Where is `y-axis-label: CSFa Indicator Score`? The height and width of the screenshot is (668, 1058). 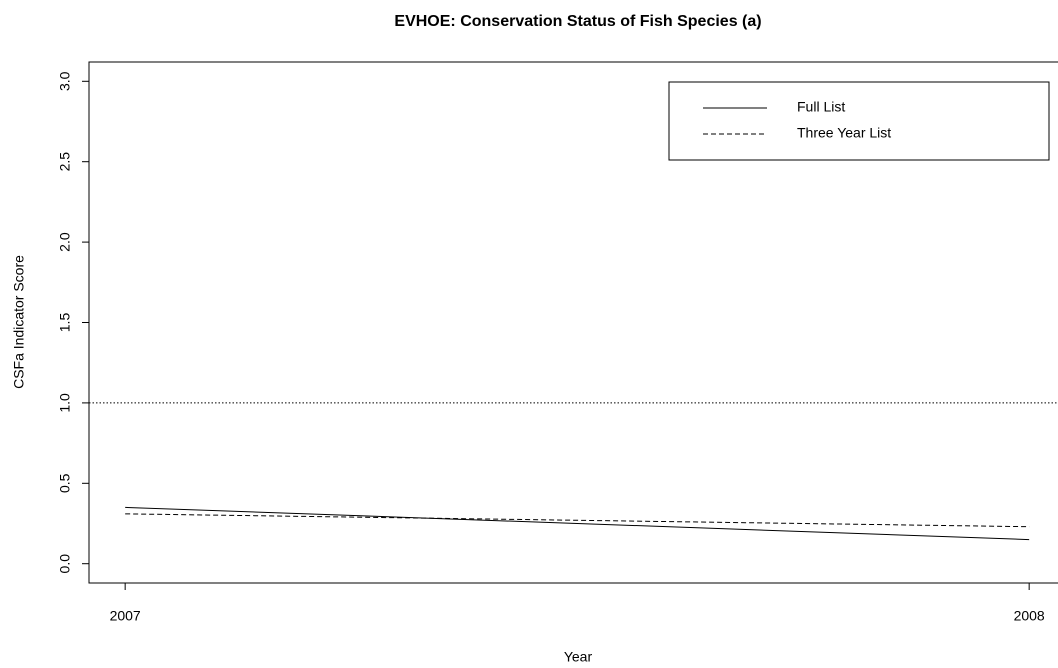
y-axis-label: CSFa Indicator Score is located at coordinates (19, 322).